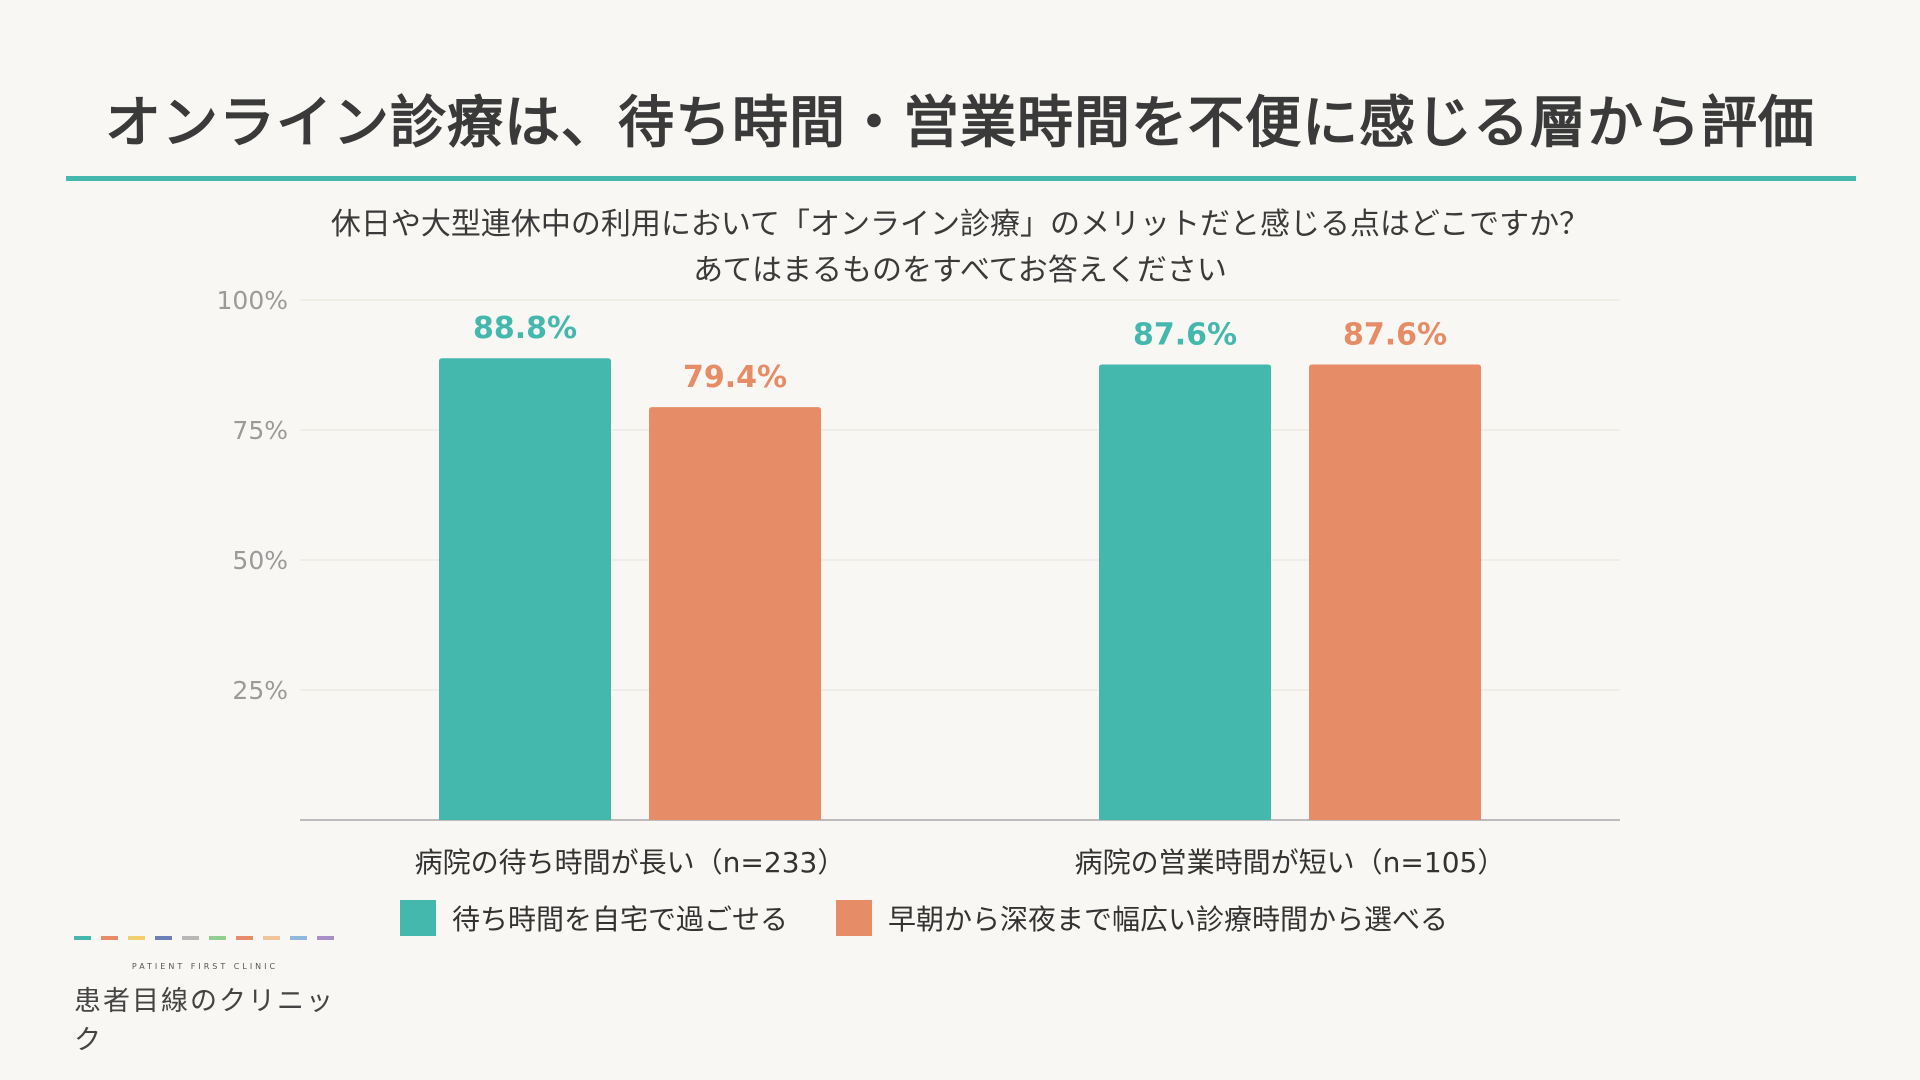 The width and height of the screenshot is (1920, 1080). I want to click on legend-item-1: 早朝から深夜まで幅広い診療時間から選べる, so click(1142, 918).